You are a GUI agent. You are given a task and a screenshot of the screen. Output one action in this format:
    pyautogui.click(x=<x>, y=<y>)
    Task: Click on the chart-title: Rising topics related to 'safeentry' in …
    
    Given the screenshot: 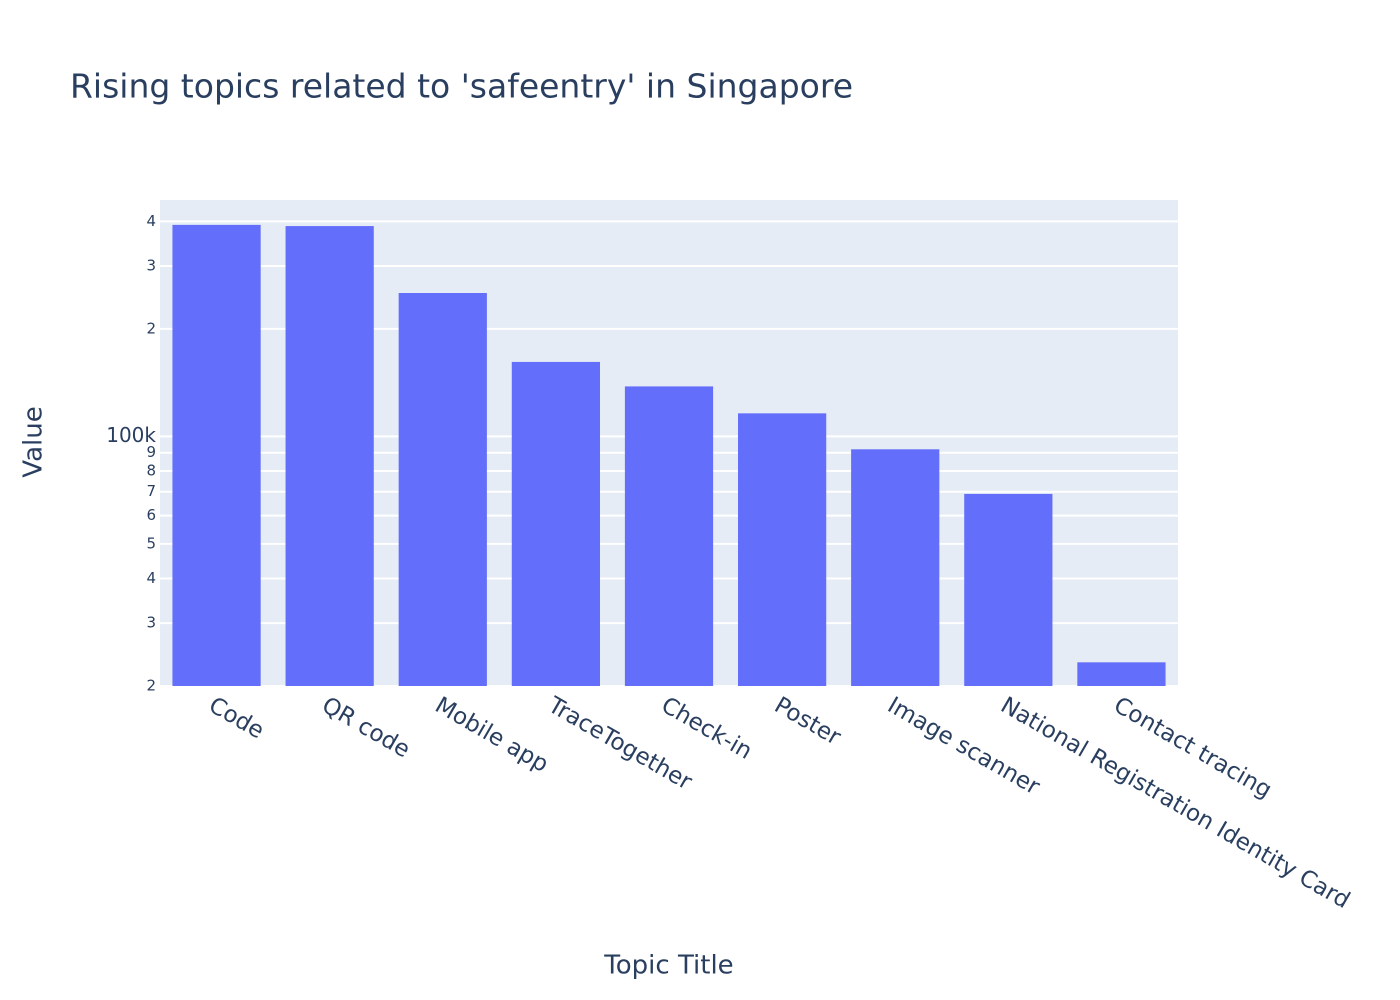 What is the action you would take?
    pyautogui.click(x=461, y=86)
    